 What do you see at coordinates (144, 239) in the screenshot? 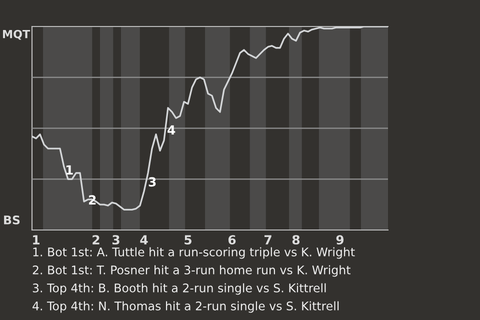
I see `x-tick-label: 4` at bounding box center [144, 239].